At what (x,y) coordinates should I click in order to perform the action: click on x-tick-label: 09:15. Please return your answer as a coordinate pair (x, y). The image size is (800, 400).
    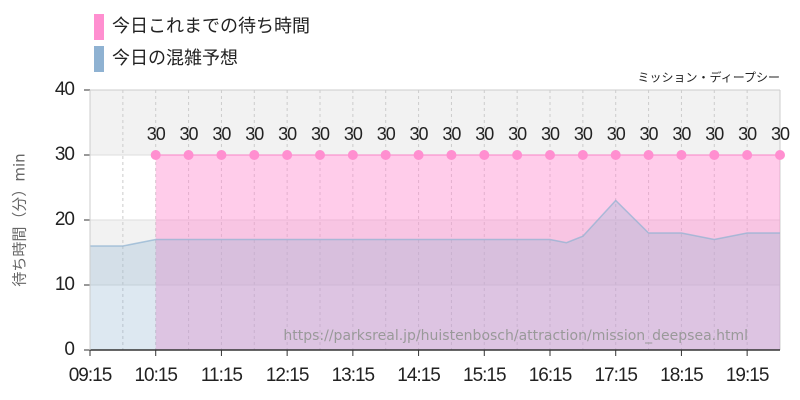
    Looking at the image, I should click on (90, 375).